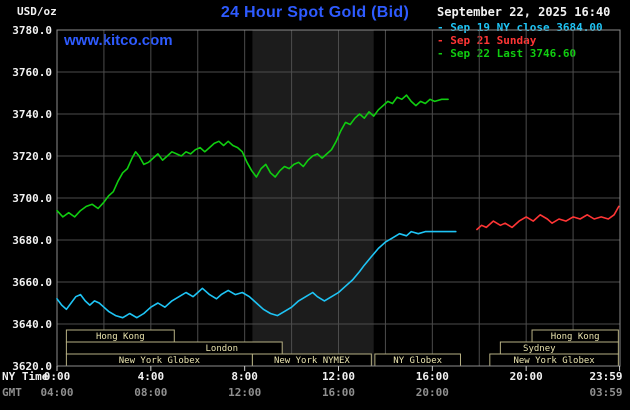  What do you see at coordinates (606, 376) in the screenshot?
I see `x-axis-label-nytime: 23:59` at bounding box center [606, 376].